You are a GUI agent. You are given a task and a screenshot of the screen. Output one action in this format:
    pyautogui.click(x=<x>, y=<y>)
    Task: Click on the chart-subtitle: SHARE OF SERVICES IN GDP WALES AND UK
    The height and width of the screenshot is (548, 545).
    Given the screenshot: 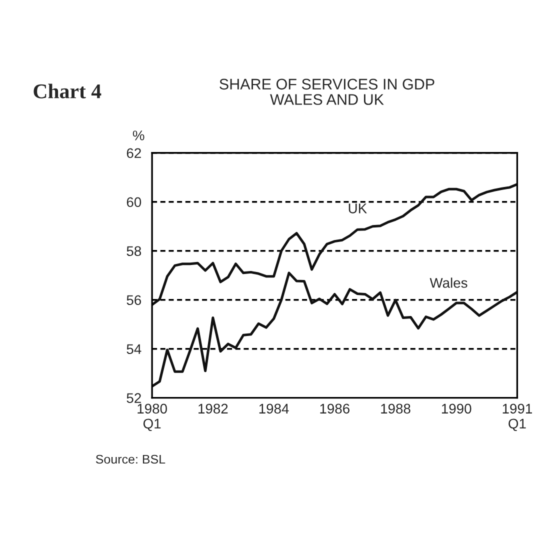 What is the action you would take?
    pyautogui.click(x=327, y=91)
    